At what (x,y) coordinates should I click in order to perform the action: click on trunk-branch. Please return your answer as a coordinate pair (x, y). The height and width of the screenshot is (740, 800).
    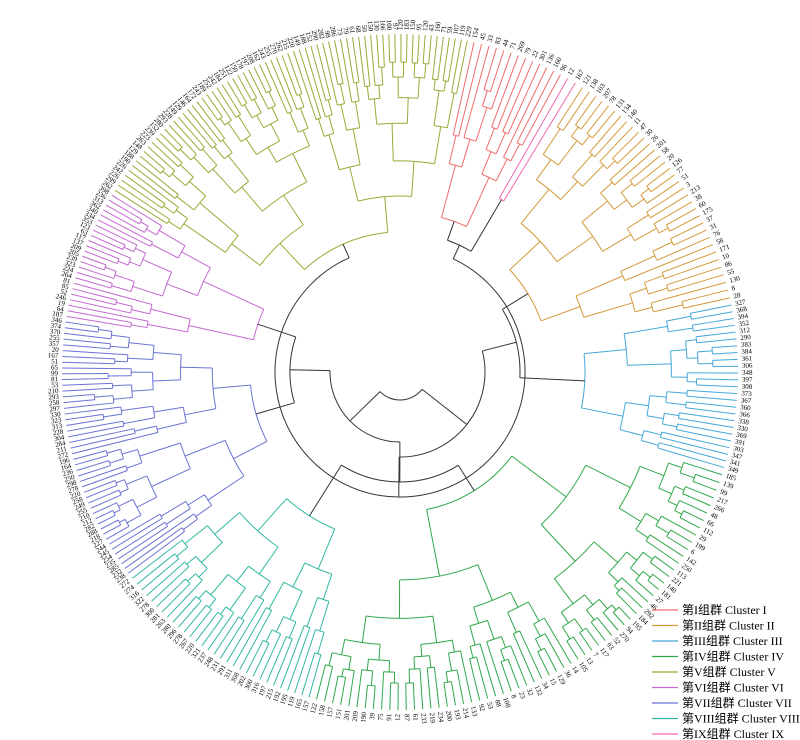
    Looking at the image, I should click on (310, 370).